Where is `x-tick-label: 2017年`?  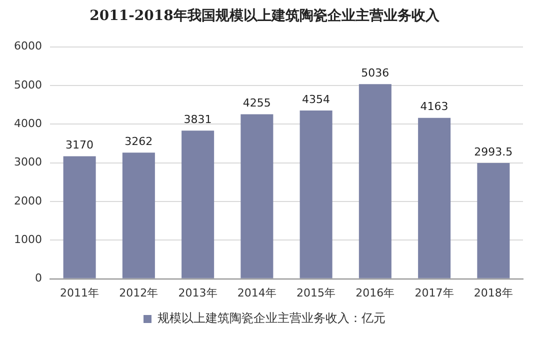
x-tick-label: 2017年 is located at coordinates (434, 293).